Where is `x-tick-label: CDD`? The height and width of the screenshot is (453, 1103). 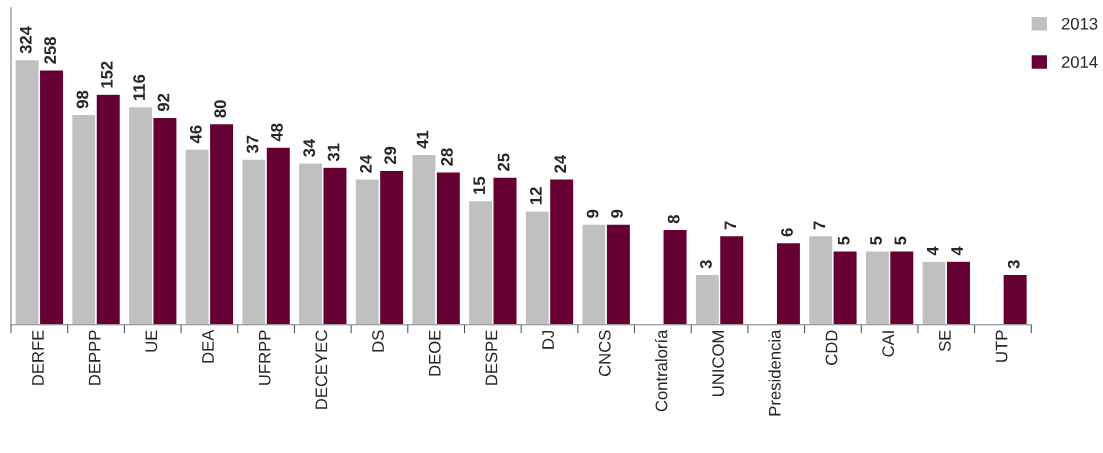 x-tick-label: CDD is located at coordinates (831, 347).